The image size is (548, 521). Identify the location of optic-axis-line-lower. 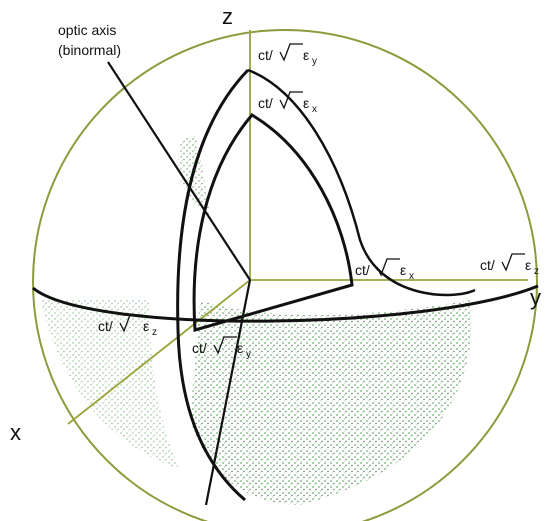
(228, 392).